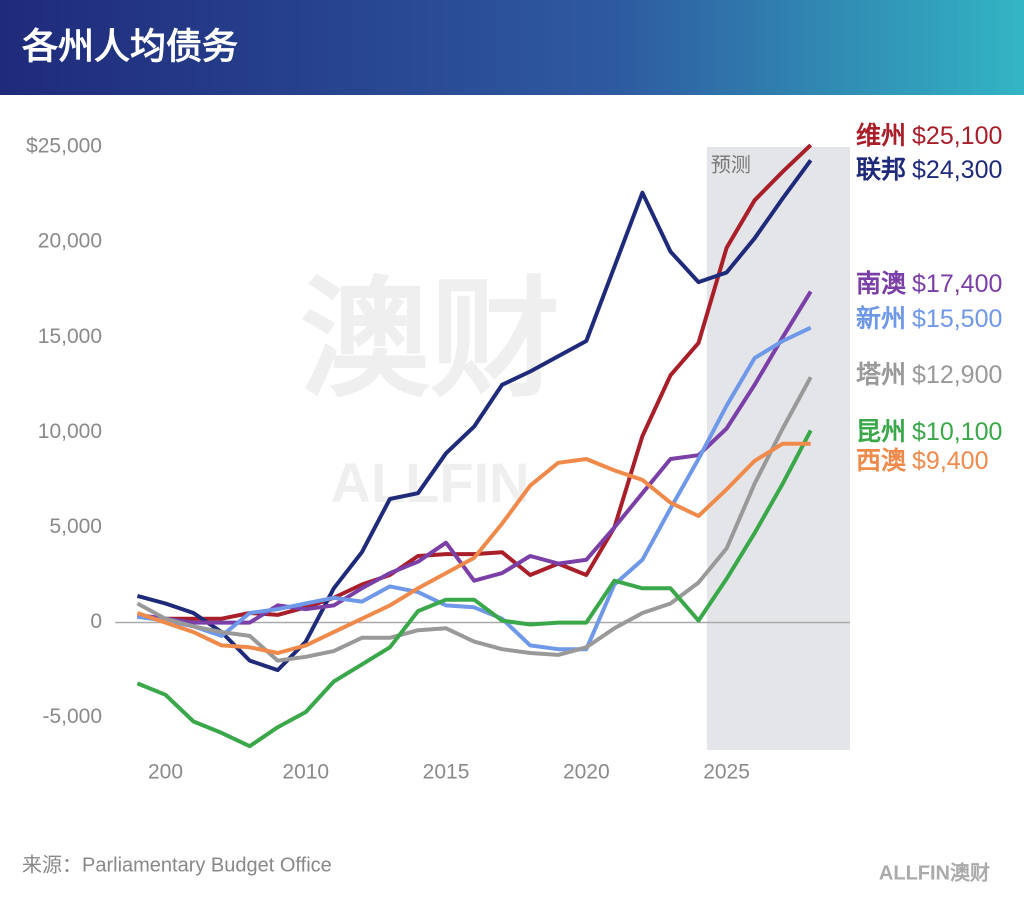  Describe the element at coordinates (881, 375) in the screenshot. I see `legend-name: 塔州` at that location.